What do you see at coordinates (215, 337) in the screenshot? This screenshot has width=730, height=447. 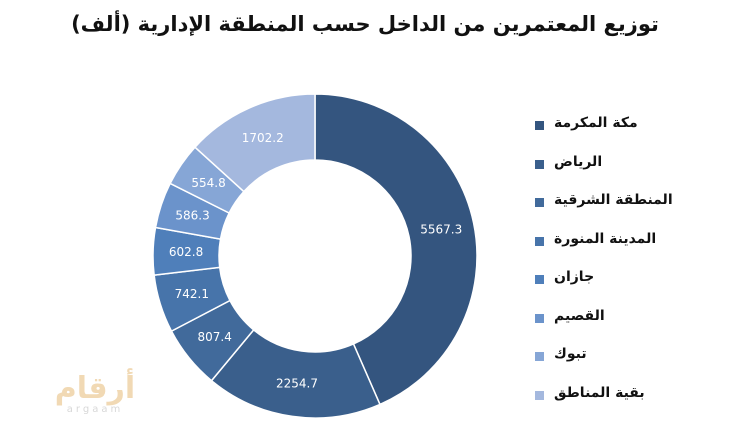 I see `data-label: 807.4` at bounding box center [215, 337].